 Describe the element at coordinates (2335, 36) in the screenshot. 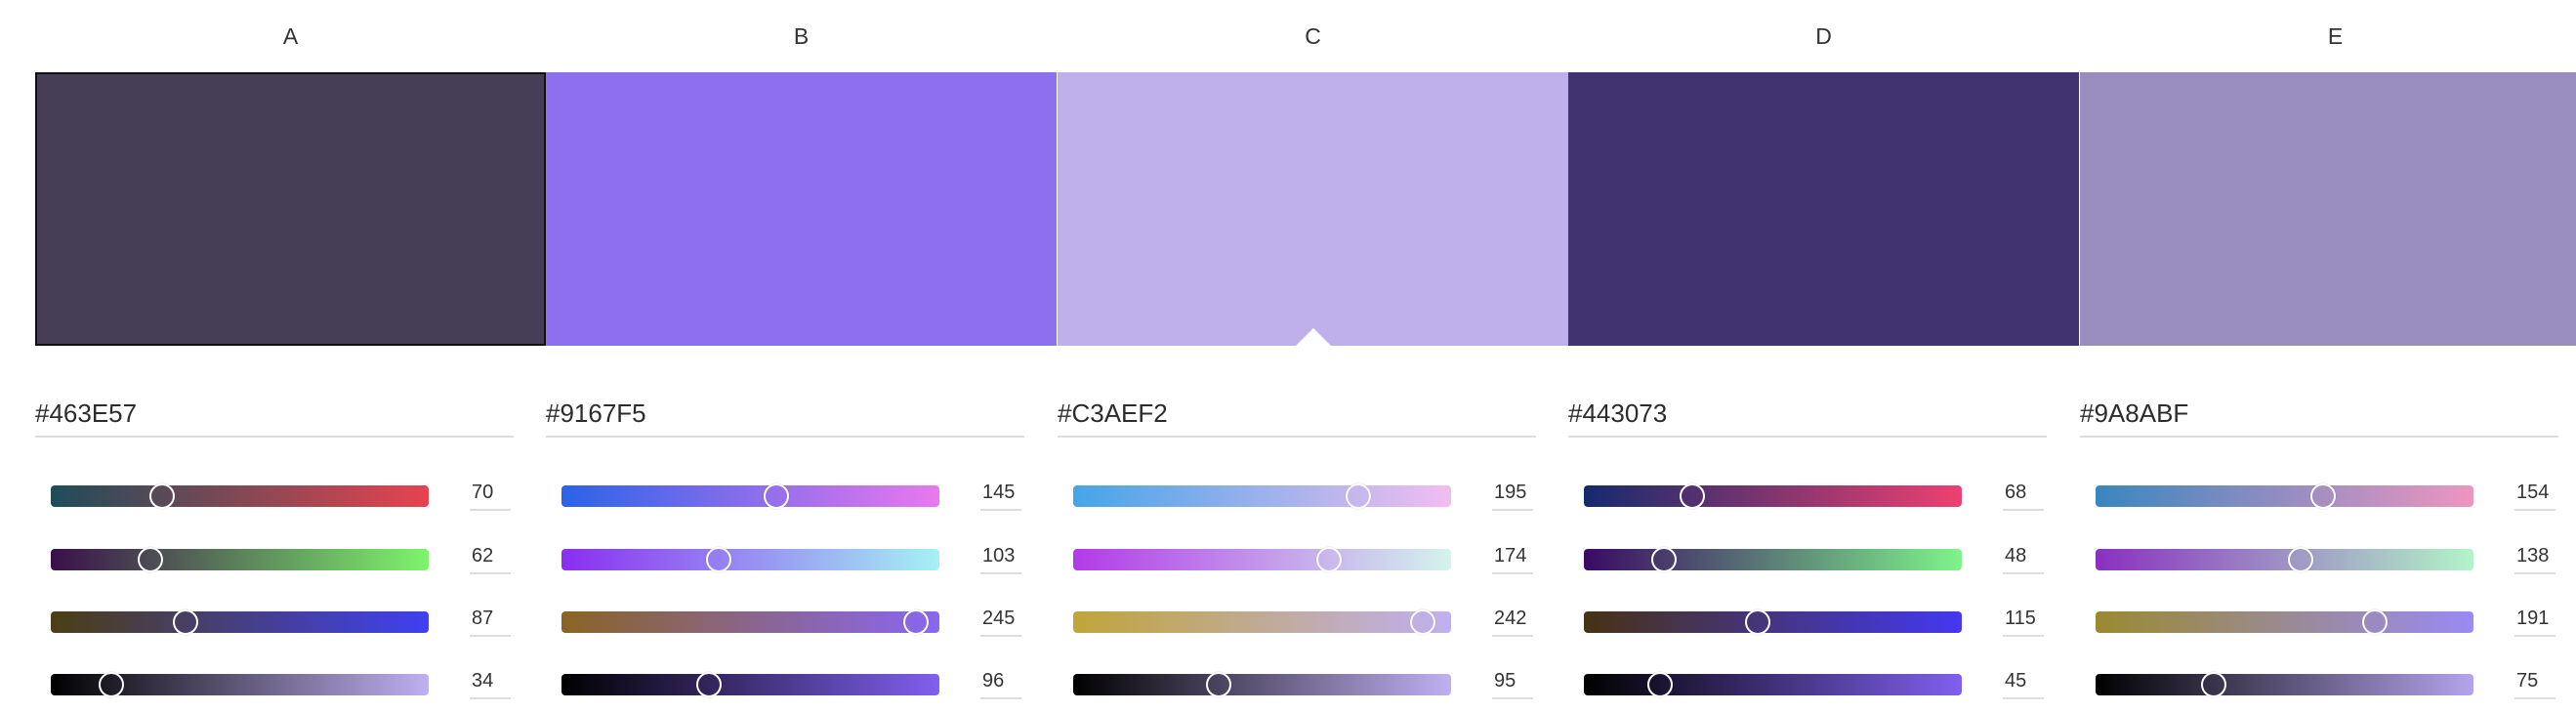

I see `column-letter: E` at that location.